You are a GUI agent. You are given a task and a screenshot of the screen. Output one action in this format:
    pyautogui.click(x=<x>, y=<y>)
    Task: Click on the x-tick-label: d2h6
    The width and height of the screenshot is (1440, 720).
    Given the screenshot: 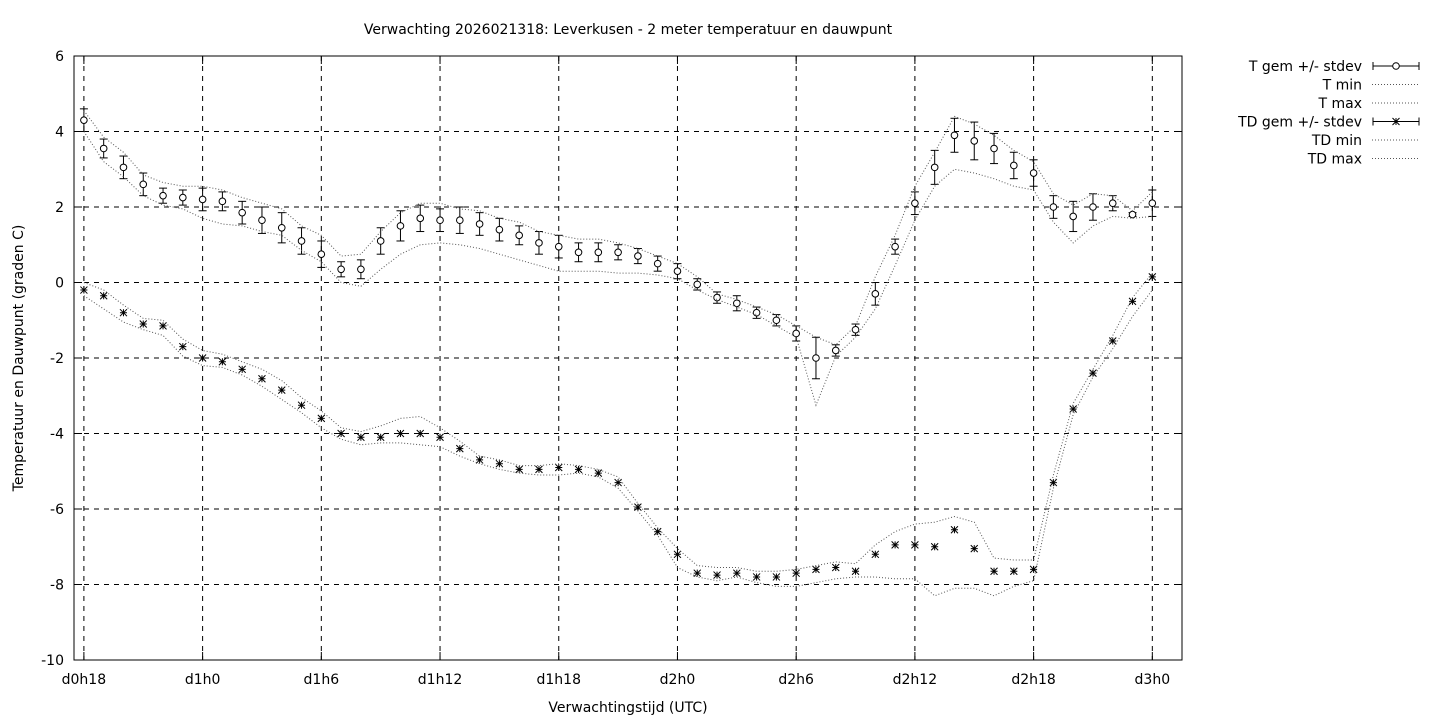 What is the action you would take?
    pyautogui.click(x=796, y=680)
    